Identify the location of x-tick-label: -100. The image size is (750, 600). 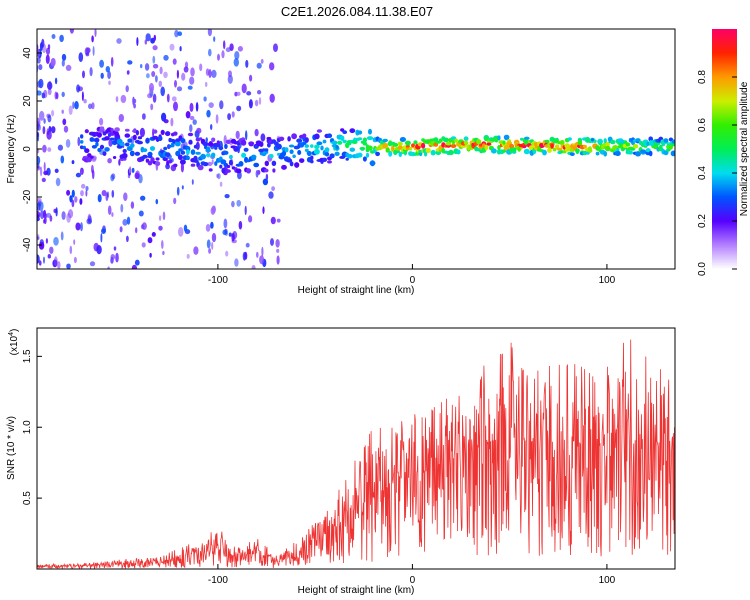
(218, 280).